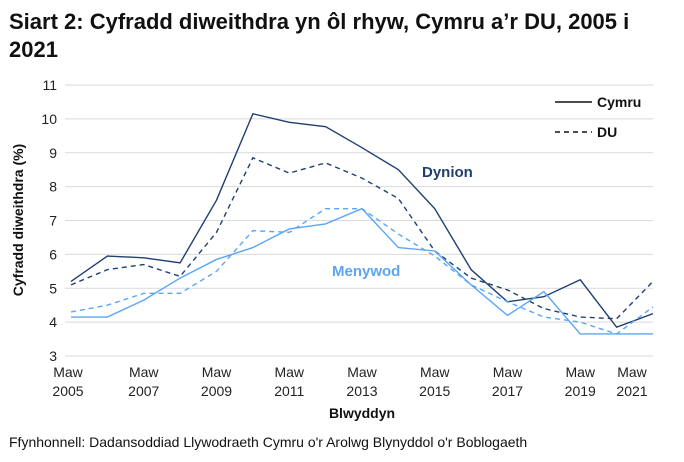 The width and height of the screenshot is (684, 462). I want to click on legend-label: DU, so click(607, 132).